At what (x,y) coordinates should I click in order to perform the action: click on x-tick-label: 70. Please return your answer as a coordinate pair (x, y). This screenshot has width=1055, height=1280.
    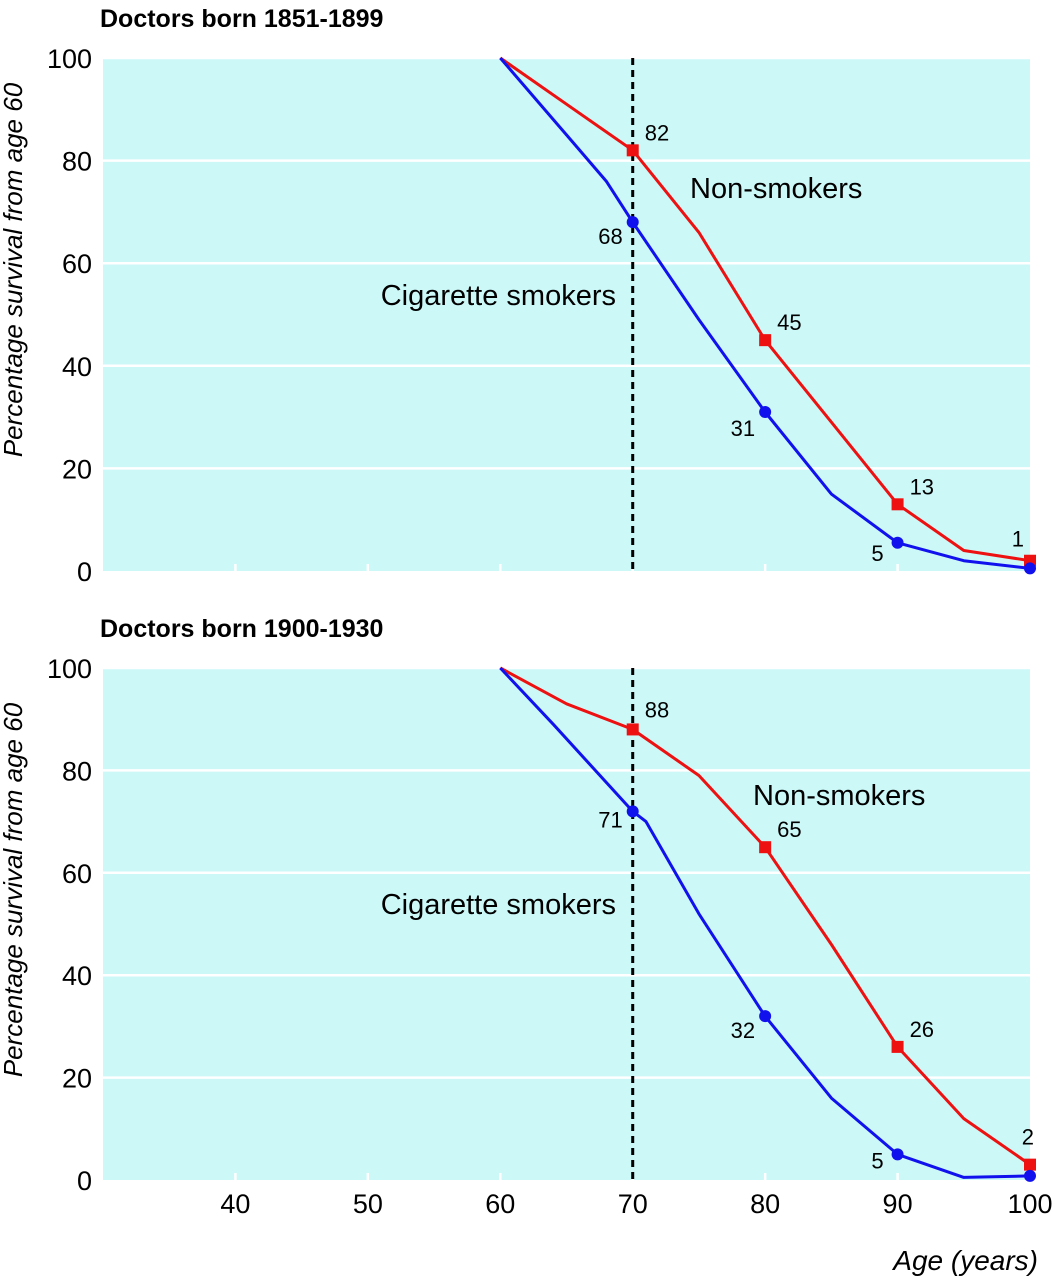
    Looking at the image, I should click on (633, 1204).